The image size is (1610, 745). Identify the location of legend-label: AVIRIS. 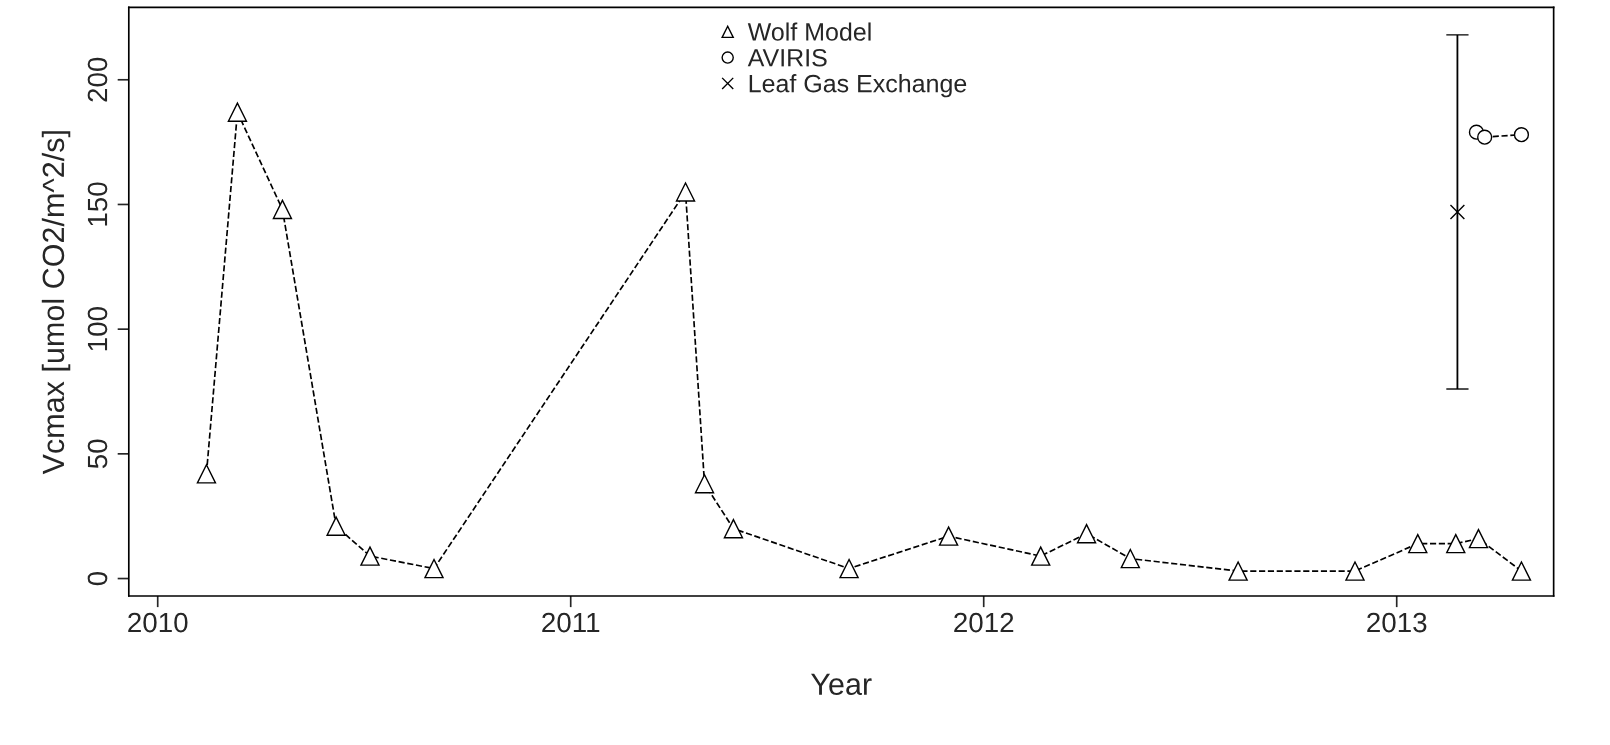
(787, 57).